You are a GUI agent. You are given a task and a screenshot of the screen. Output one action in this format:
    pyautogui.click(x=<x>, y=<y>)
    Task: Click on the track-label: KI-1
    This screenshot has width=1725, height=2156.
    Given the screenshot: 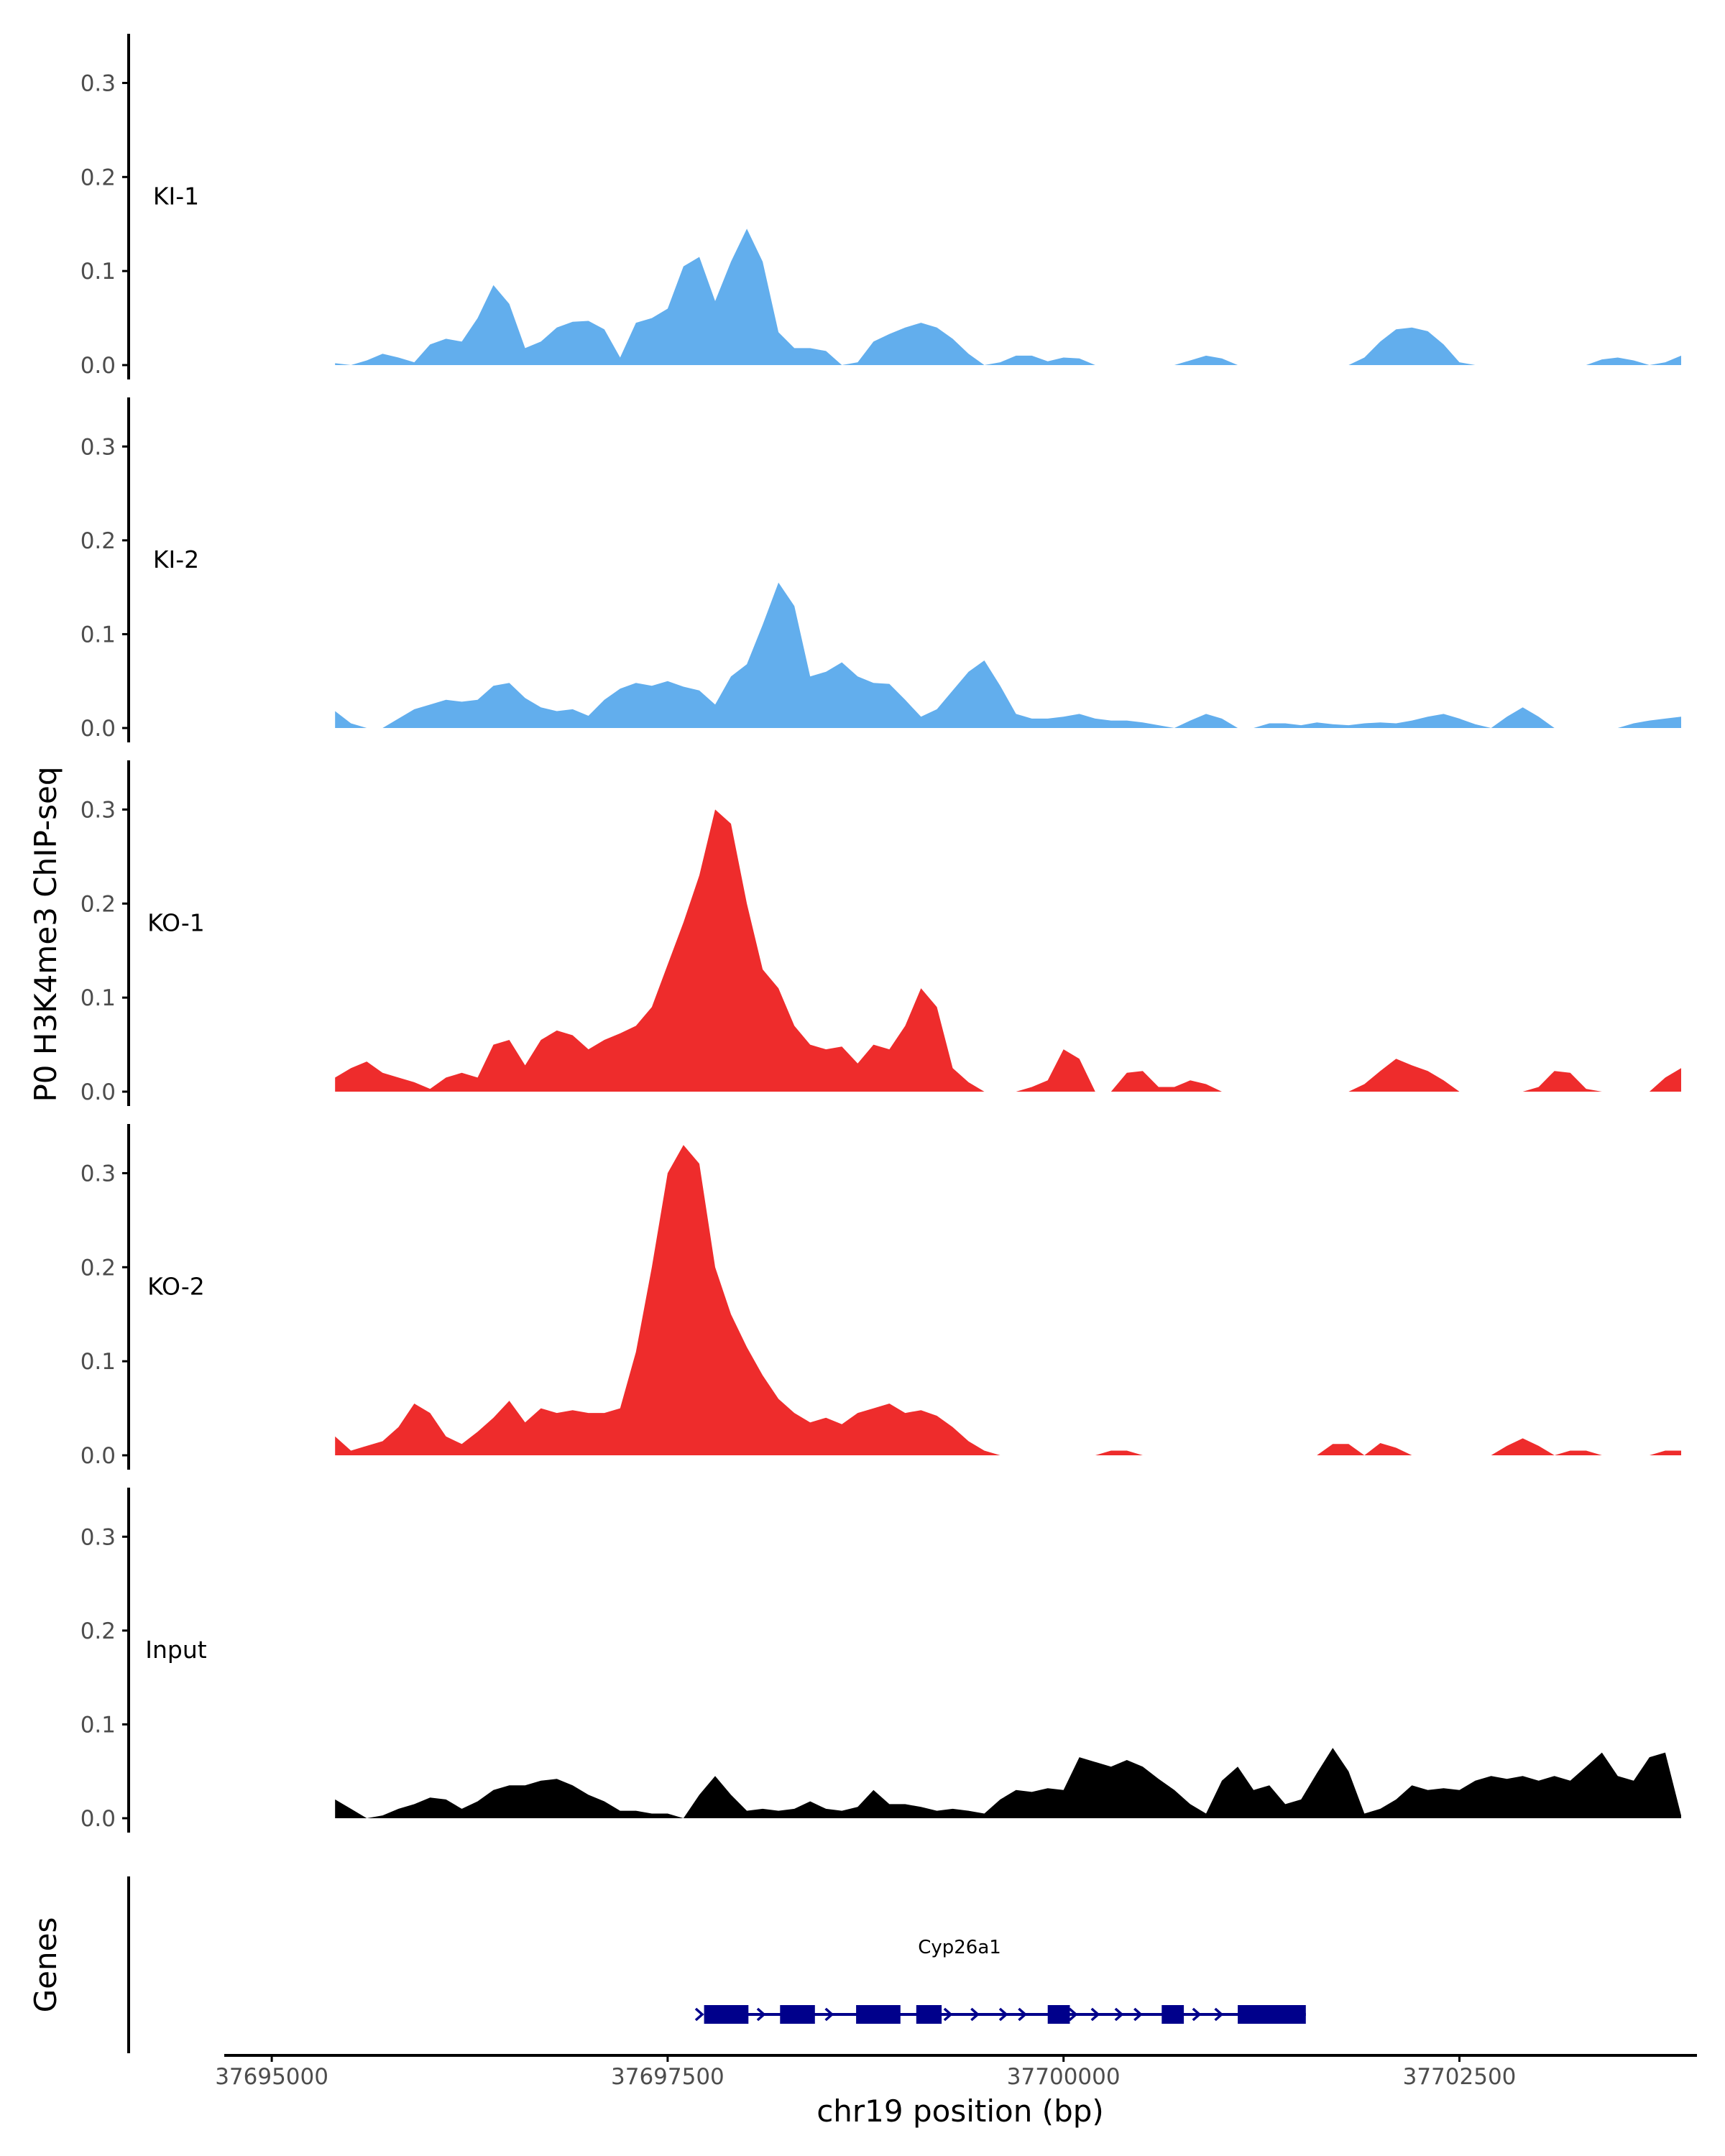 What is the action you would take?
    pyautogui.click(x=176, y=196)
    